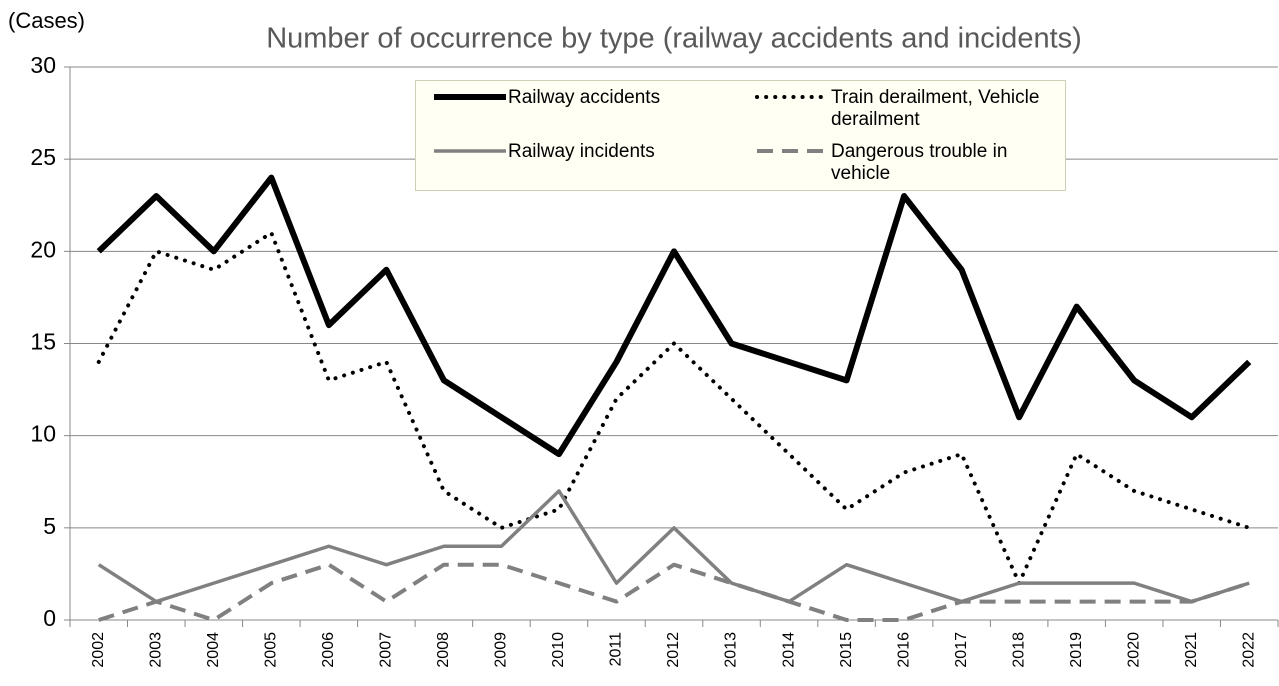  Describe the element at coordinates (616, 649) in the screenshot. I see `x-tick-label: 2011` at that location.